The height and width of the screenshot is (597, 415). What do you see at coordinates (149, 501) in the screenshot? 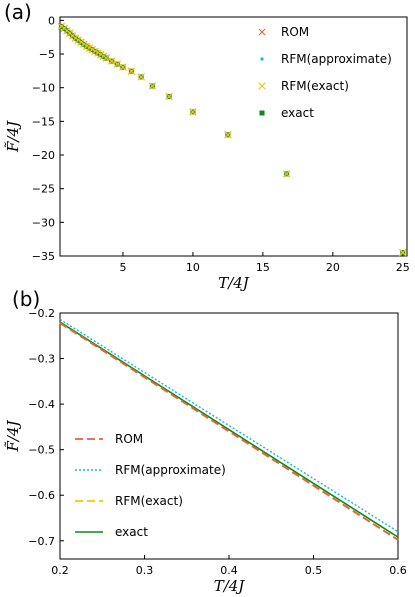
I see `legend-b-label: RFM(exact)` at bounding box center [149, 501].